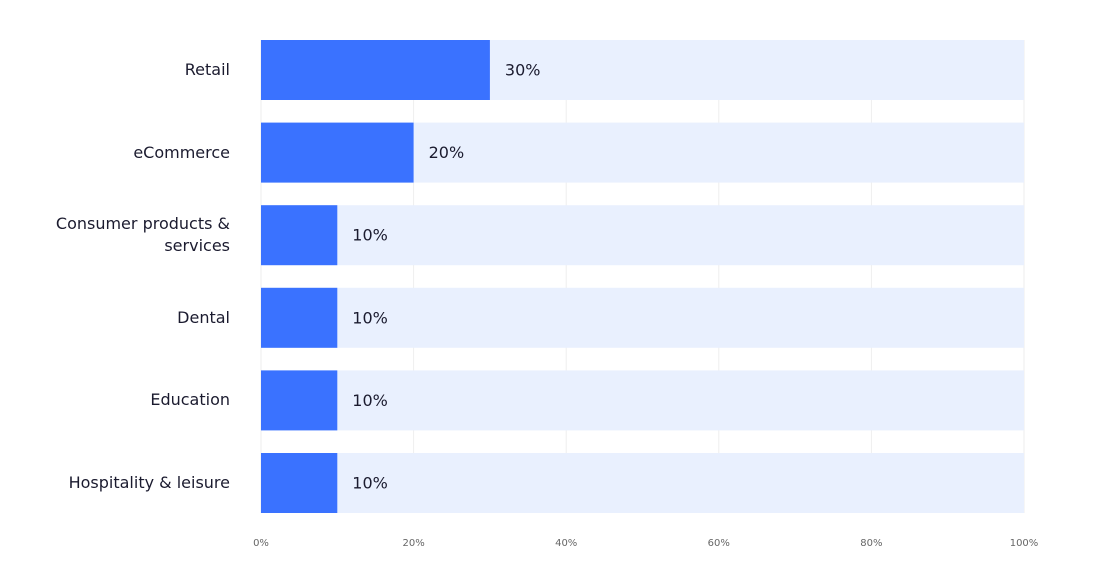  What do you see at coordinates (149, 482) in the screenshot?
I see `category-label: Hospitality & leisure` at bounding box center [149, 482].